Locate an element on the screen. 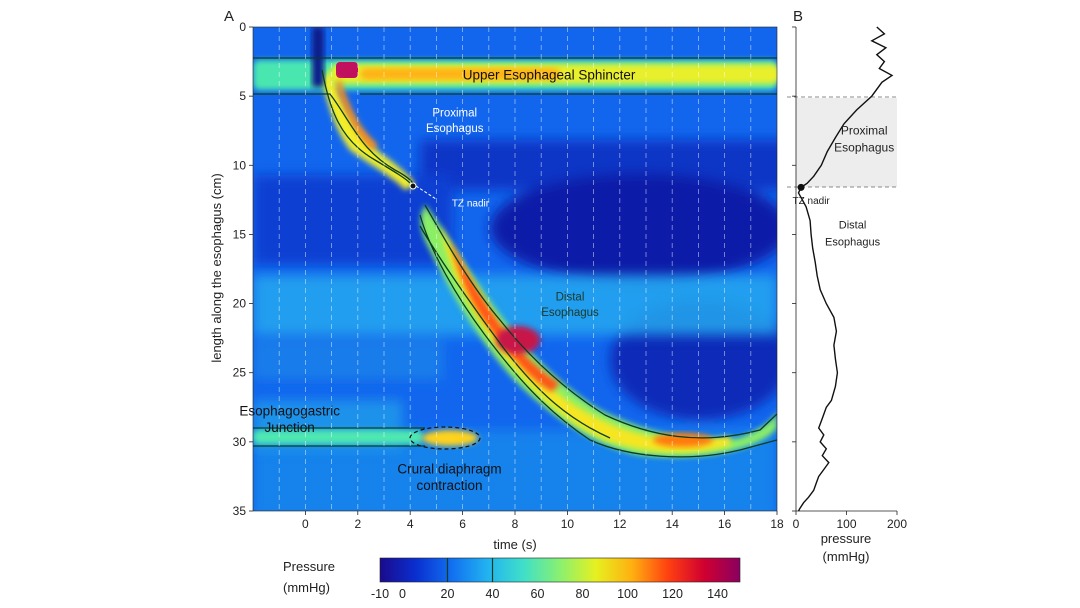  time-tick-label: 14 is located at coordinates (673, 524).